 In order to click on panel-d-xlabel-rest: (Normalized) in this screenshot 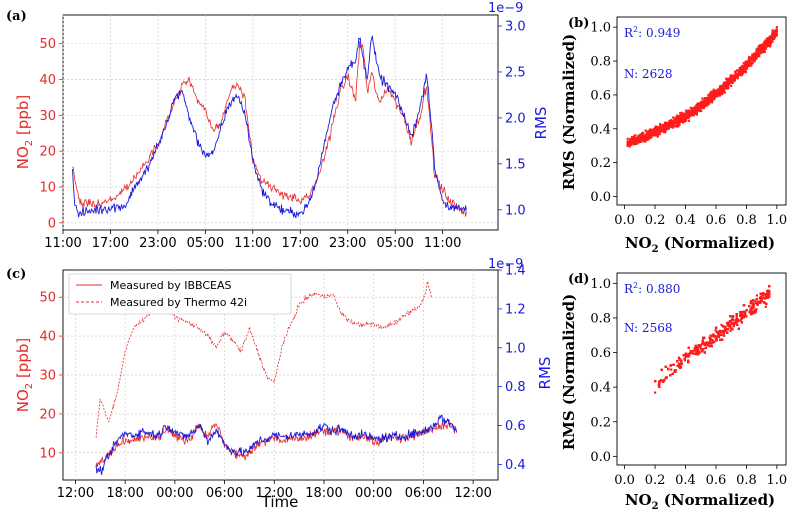, I will do `click(717, 500)`.